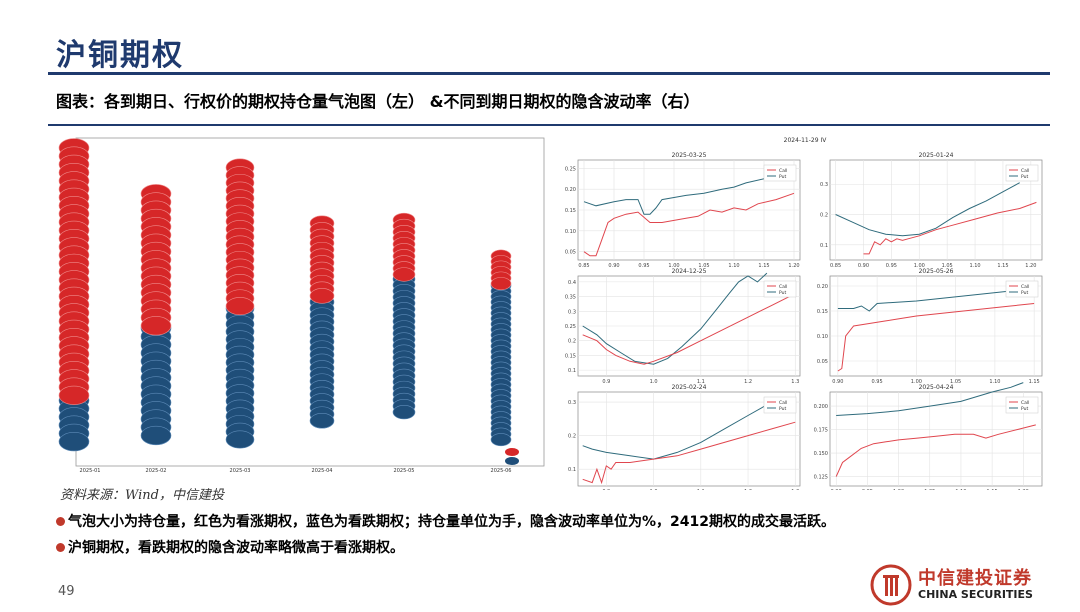  I want to click on bullet-2: 沪铜期权，看跌期权的隐含波动率略微高于看涨期权。, so click(230, 547).